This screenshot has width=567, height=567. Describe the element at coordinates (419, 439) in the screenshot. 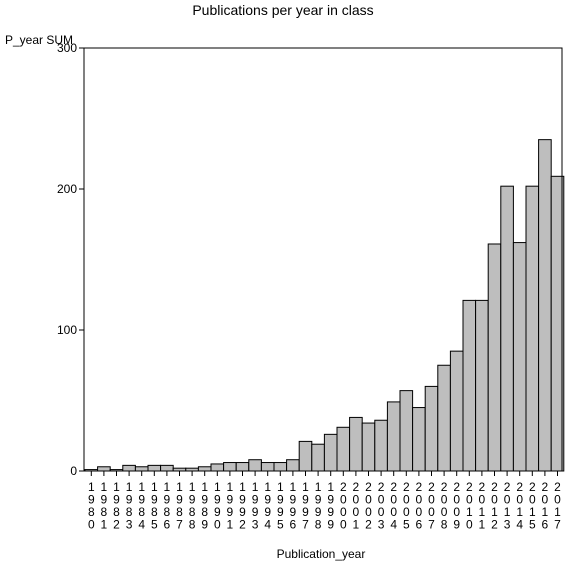

I see `bar-2006` at that location.